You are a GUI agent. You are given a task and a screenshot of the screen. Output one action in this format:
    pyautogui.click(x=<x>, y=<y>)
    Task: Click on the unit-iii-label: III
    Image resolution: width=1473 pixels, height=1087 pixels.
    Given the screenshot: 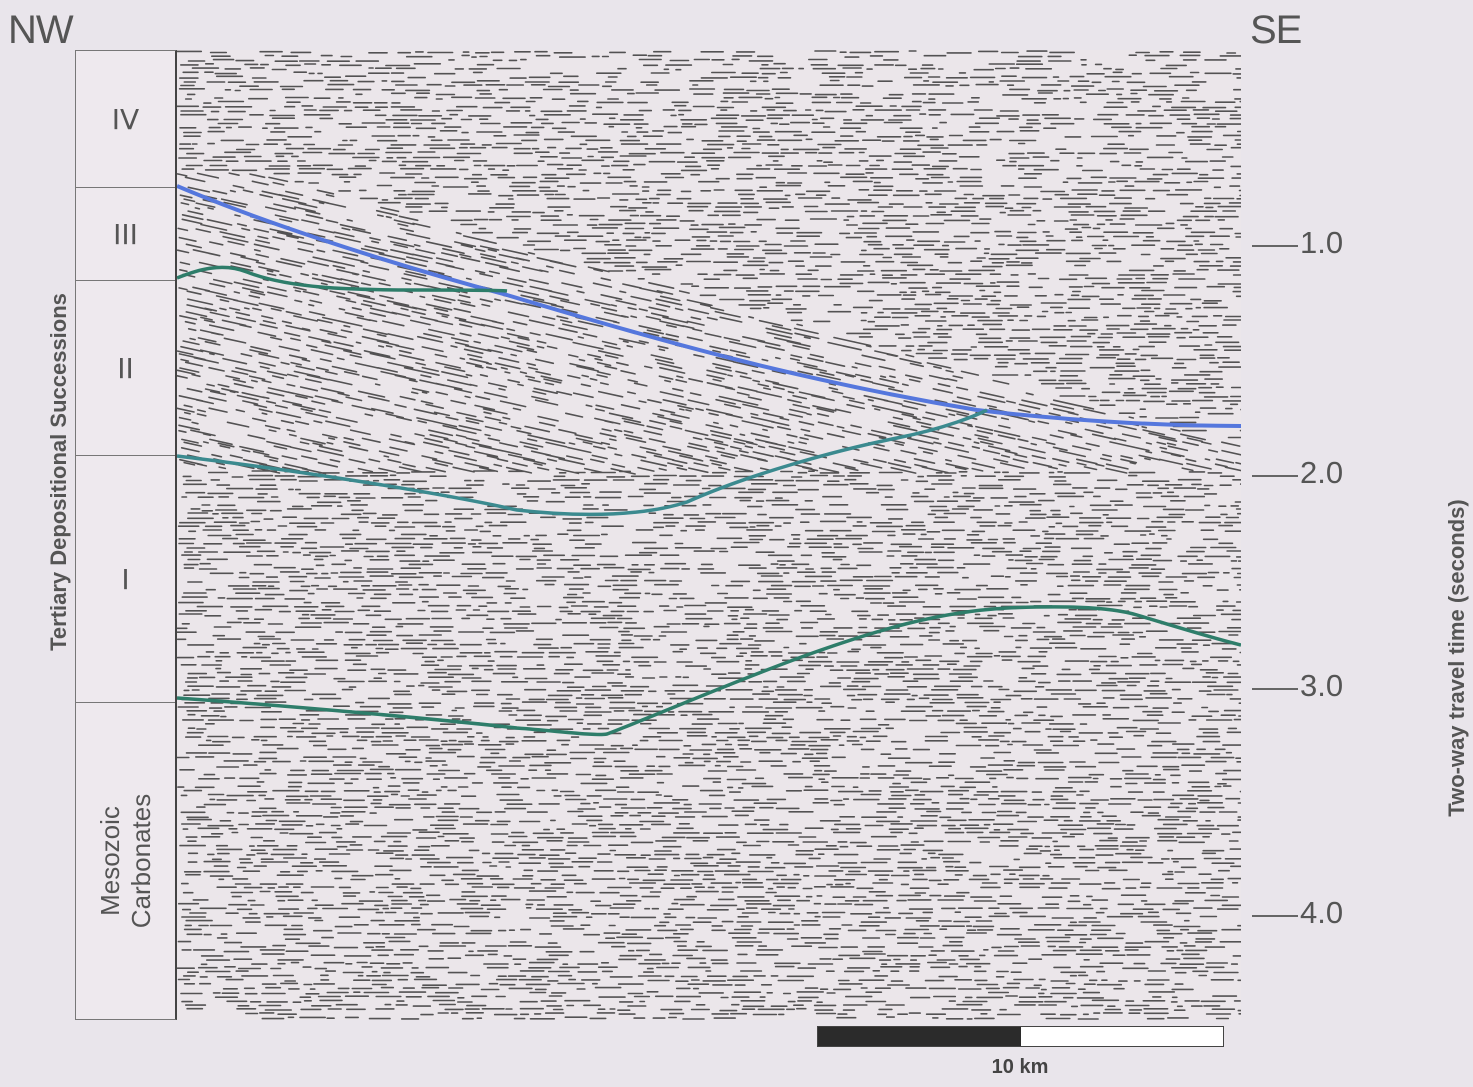 What is the action you would take?
    pyautogui.click(x=125, y=234)
    